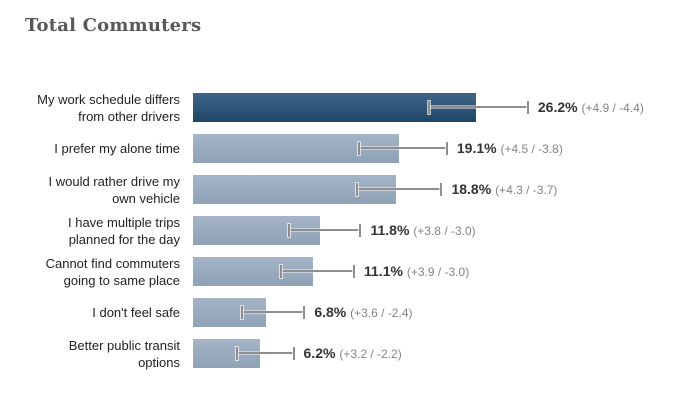 This screenshot has height=412, width=683. Describe the element at coordinates (478, 148) in the screenshot. I see `value-percent: 19.1%` at that location.